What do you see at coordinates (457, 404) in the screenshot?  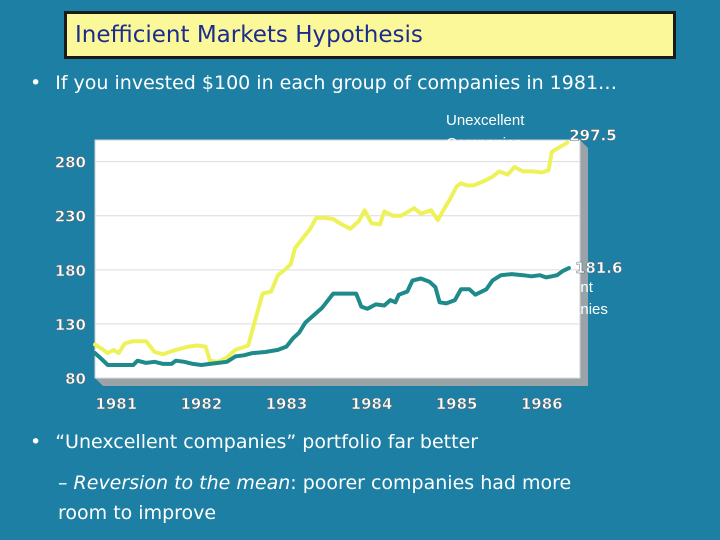 I see `x-tick-label: 1985` at bounding box center [457, 404].